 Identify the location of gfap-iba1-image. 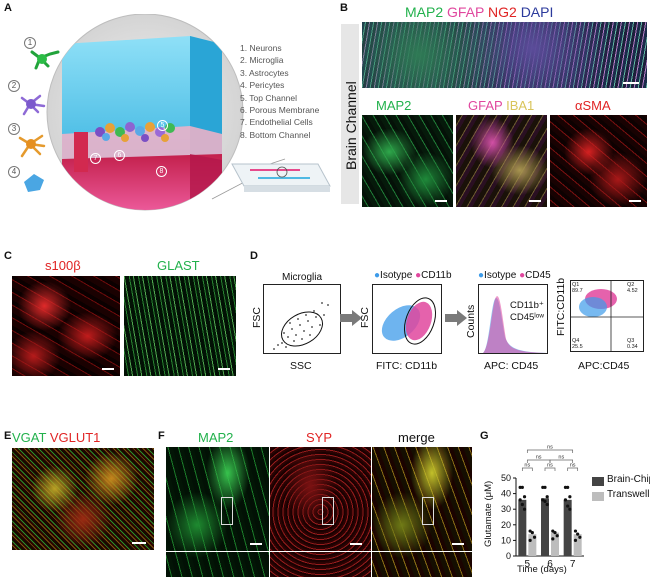
(501, 161).